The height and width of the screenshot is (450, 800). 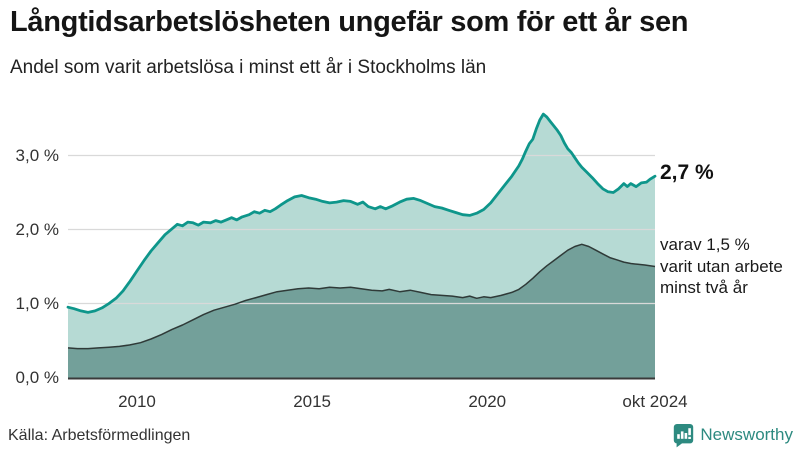 What do you see at coordinates (99, 435) in the screenshot?
I see `source-caption: Källa: Arbetsförmedlingen` at bounding box center [99, 435].